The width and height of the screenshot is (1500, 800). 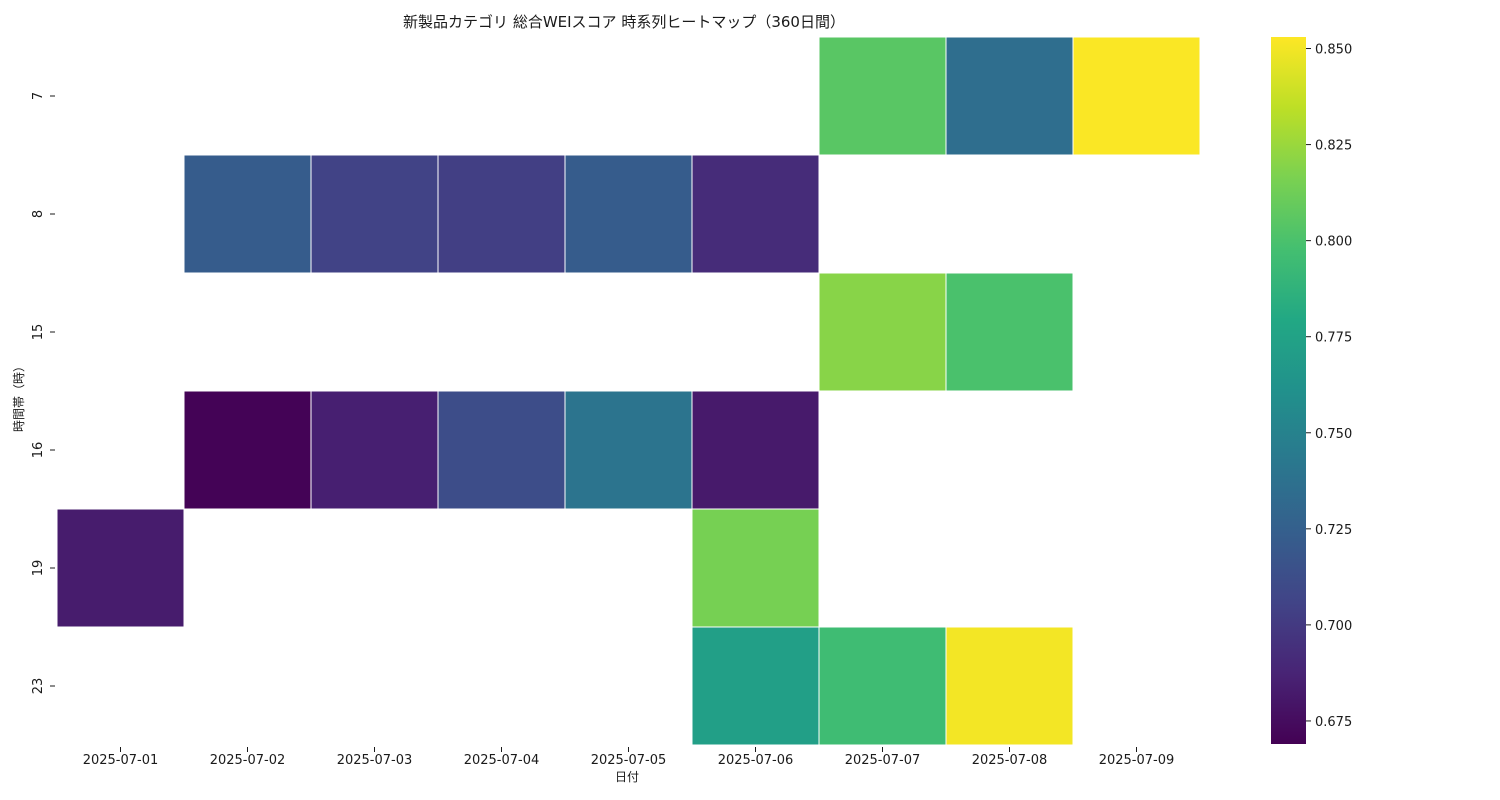 I want to click on x-tick-label: 2025-07-03, so click(x=375, y=760).